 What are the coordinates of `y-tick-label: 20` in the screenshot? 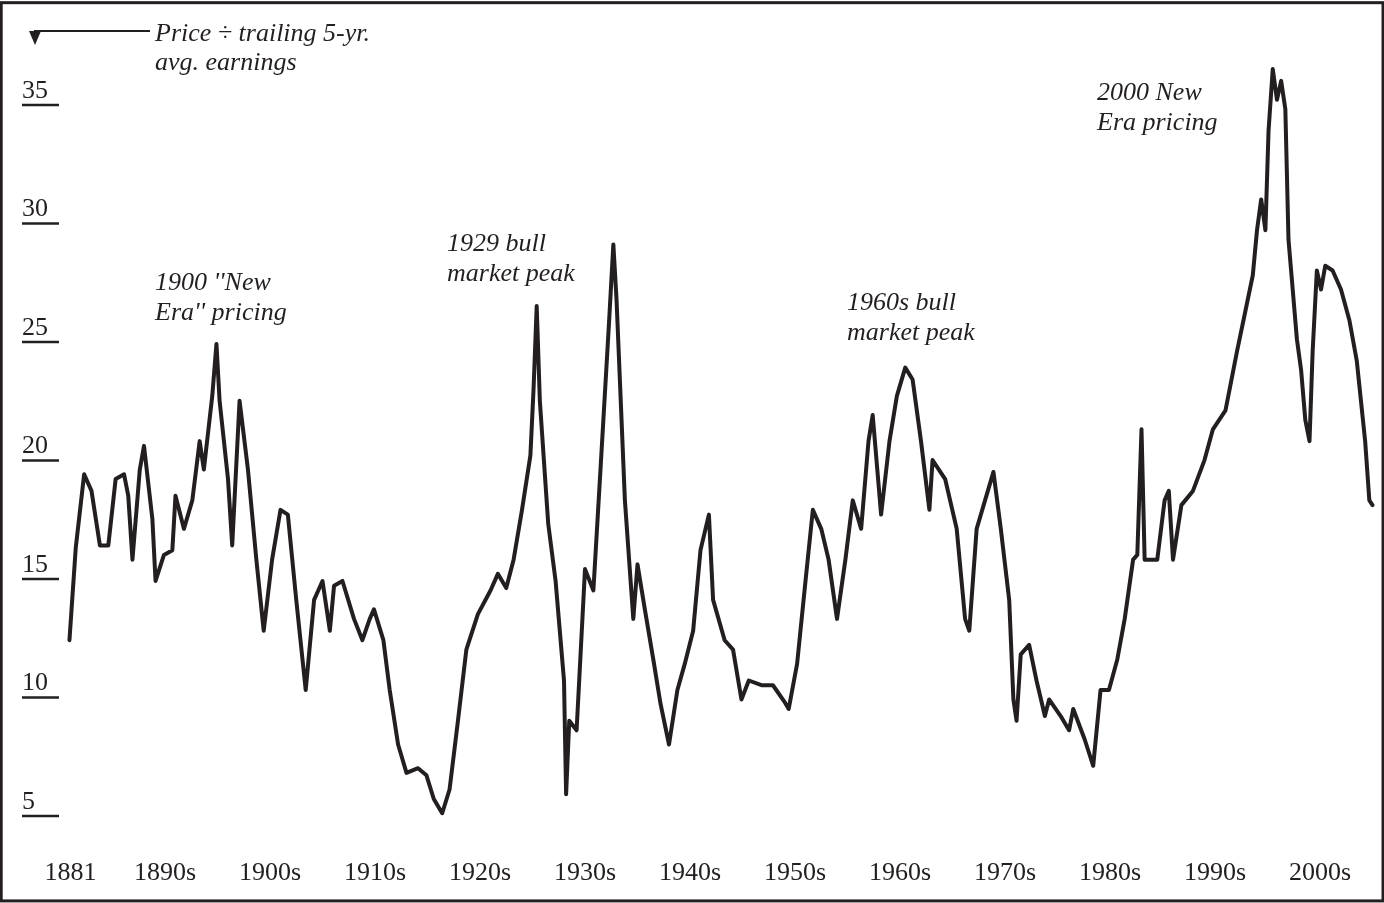 It's located at (35, 445).